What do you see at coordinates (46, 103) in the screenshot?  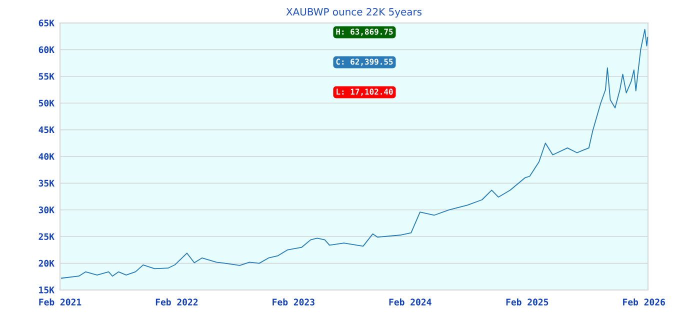 I see `y-tick-label: 50K` at bounding box center [46, 103].